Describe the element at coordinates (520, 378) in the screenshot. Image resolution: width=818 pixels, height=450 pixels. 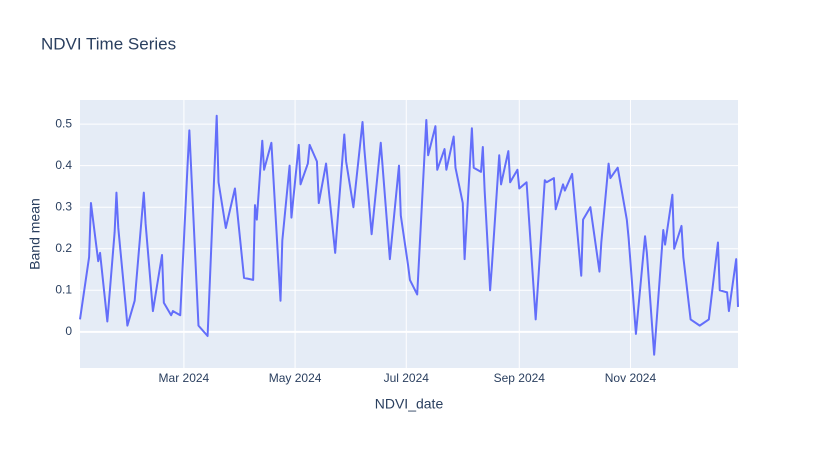
I see `x-tick-label: Sep 2024` at that location.